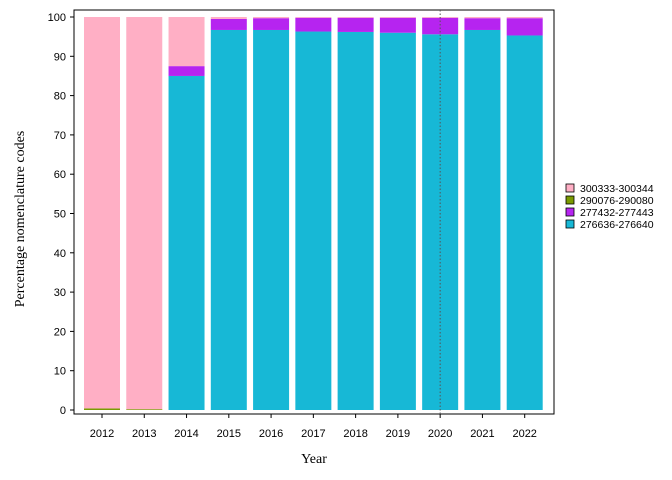 Image resolution: width=672 pixels, height=480 pixels. What do you see at coordinates (102, 434) in the screenshot?
I see `x-tick-label-2012: 2012` at bounding box center [102, 434].